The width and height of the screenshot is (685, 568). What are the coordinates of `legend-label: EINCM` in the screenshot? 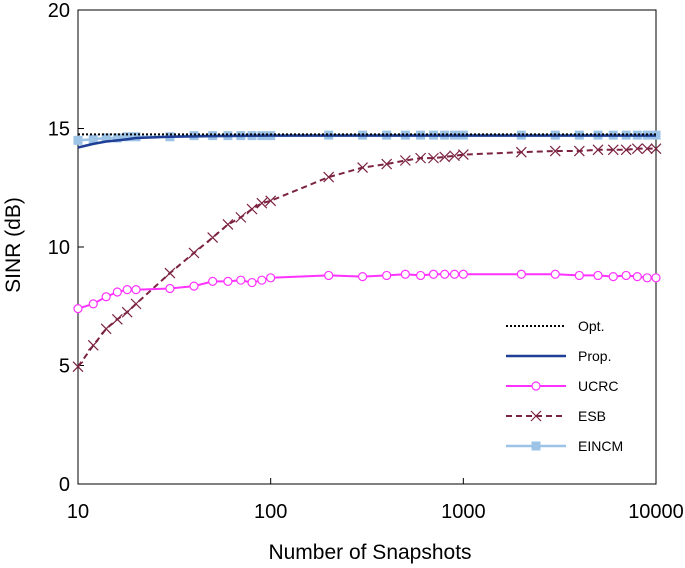 It's located at (600, 446).